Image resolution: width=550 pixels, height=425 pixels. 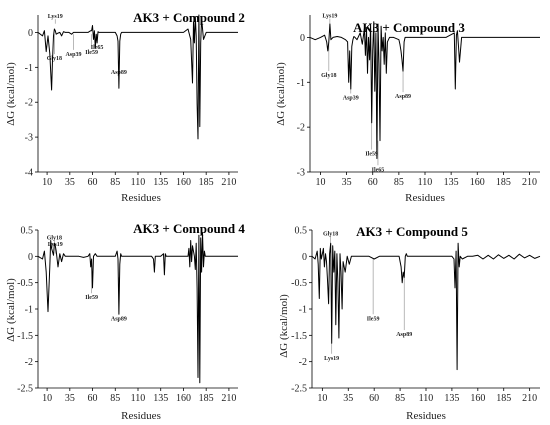 What do you see at coordinates (412, 231) in the screenshot?
I see `panel-title: AK3 + Compound 5` at bounding box center [412, 231].